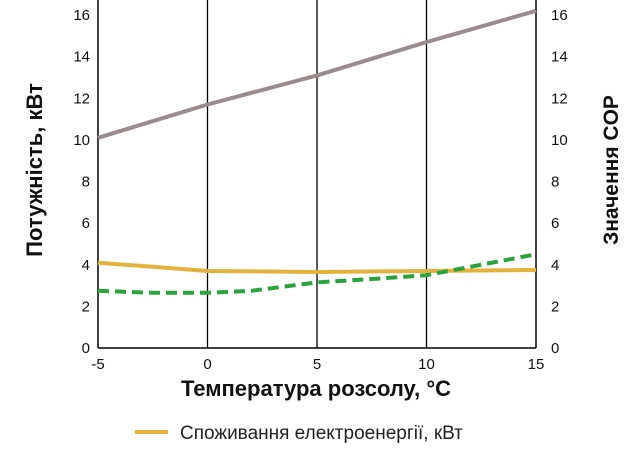  I want to click on y-left-tick-label-8: 16, so click(81, 15).